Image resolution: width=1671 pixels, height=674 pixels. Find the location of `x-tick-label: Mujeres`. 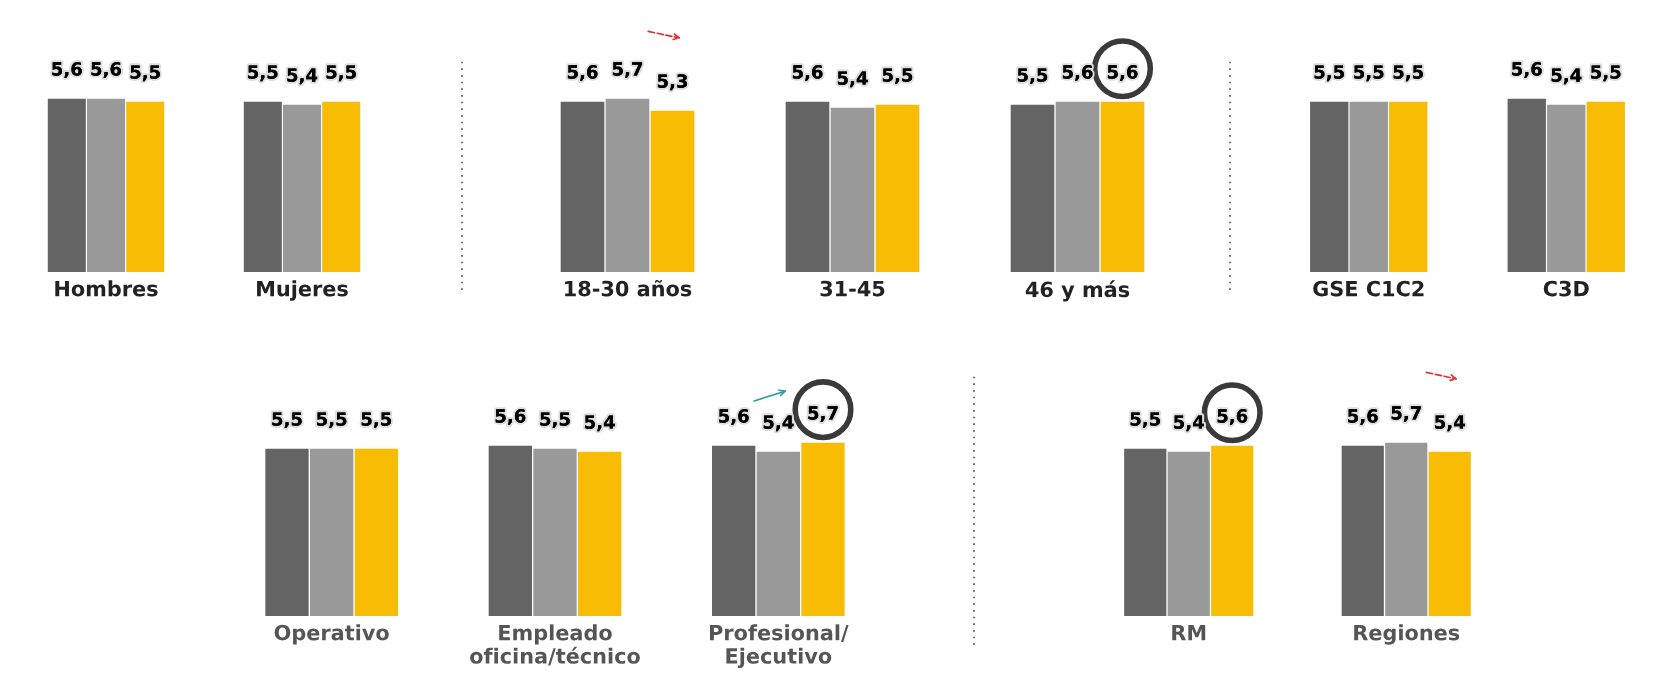

x-tick-label: Mujeres is located at coordinates (302, 290).